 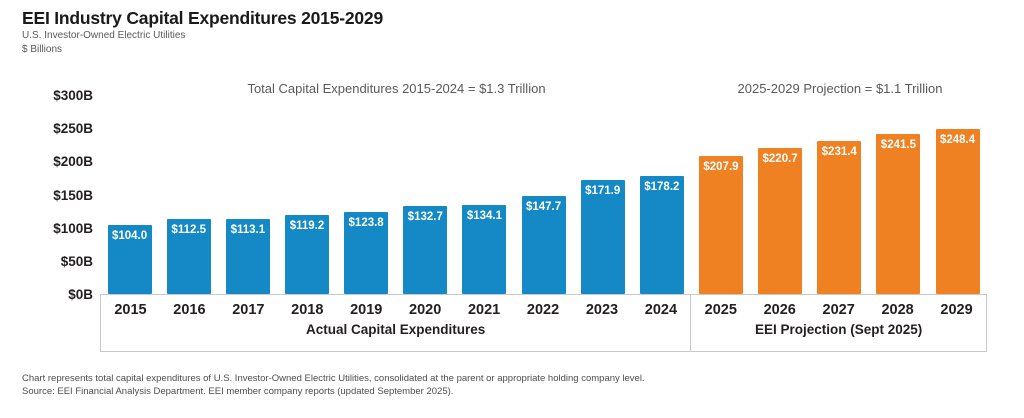 What do you see at coordinates (779, 310) in the screenshot?
I see `x-tick-2026: 2026` at bounding box center [779, 310].